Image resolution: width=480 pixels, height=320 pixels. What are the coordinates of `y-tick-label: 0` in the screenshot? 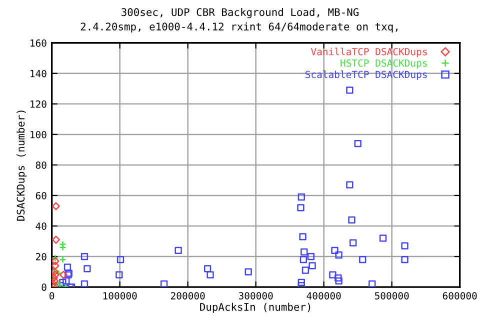 It's located at (44, 287).